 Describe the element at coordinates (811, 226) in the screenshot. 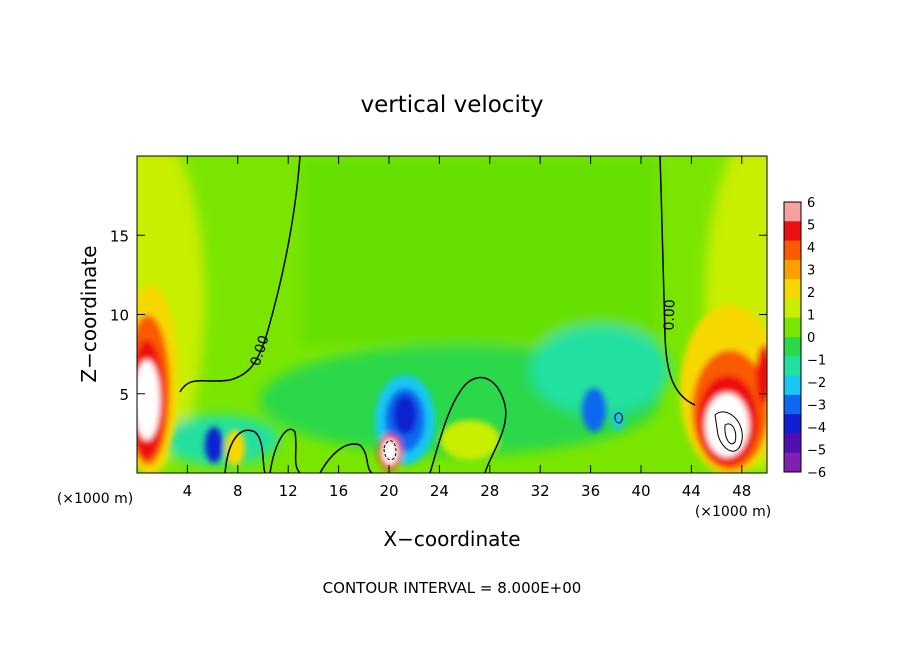

I see `colorbar-label: 5` at that location.